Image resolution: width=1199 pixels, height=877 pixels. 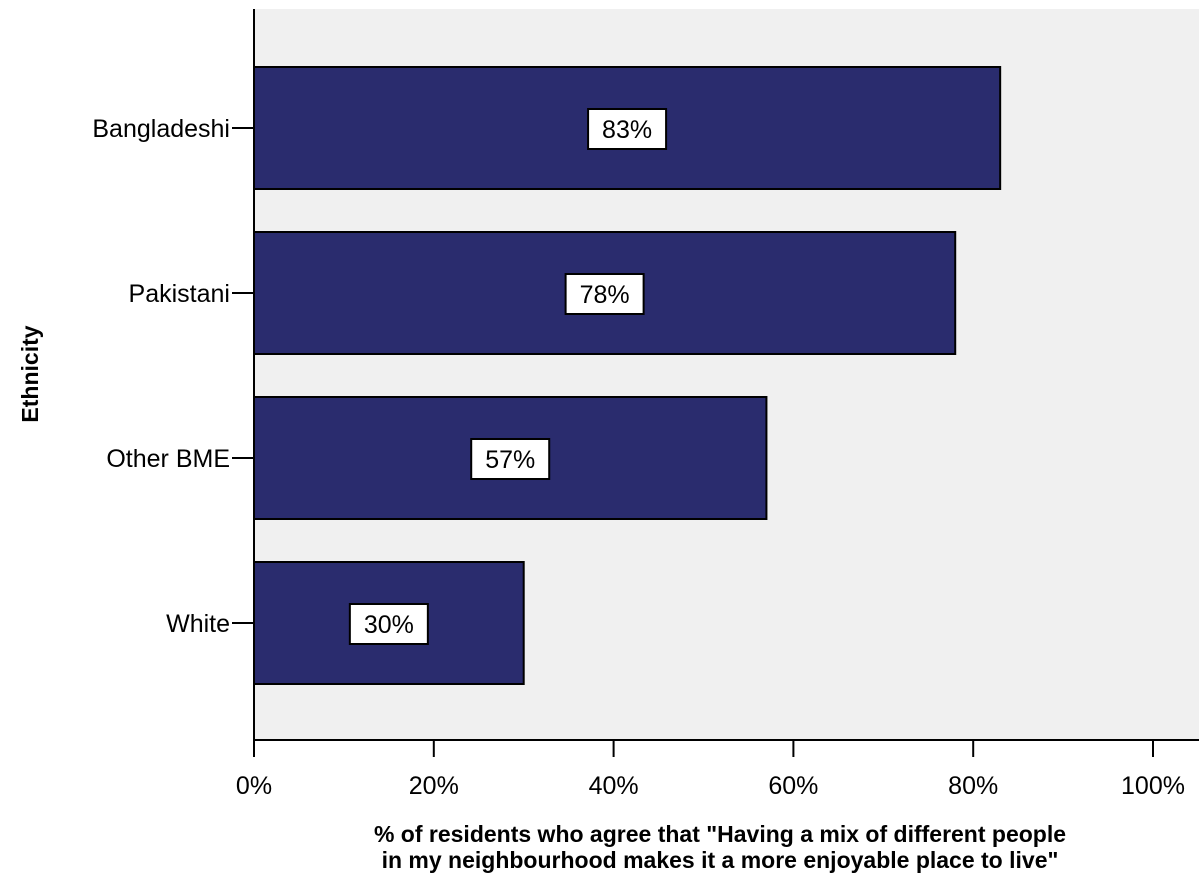 I want to click on x-tick-label: 80%, so click(x=973, y=786).